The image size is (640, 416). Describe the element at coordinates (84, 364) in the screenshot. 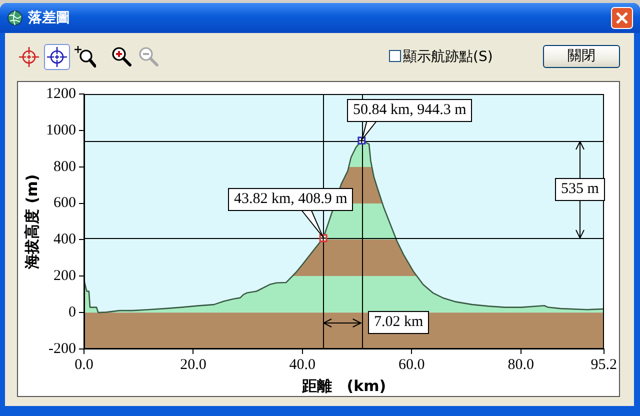

I see `x-tick-label: 0.0` at that location.